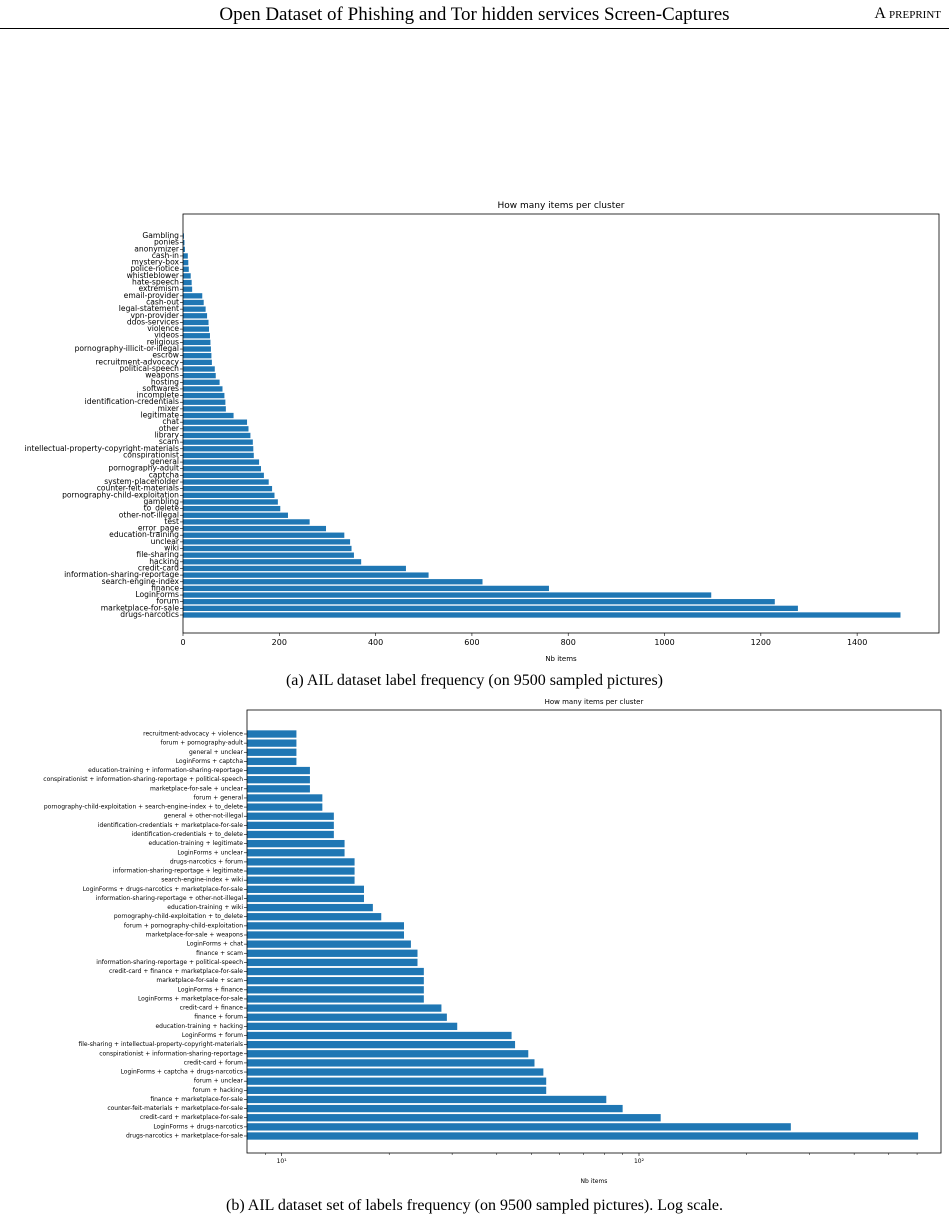 The width and height of the screenshot is (949, 1220). Describe the element at coordinates (194, 935) in the screenshot. I see `y-tick-label: marketplace-for-sale + weapons` at that location.